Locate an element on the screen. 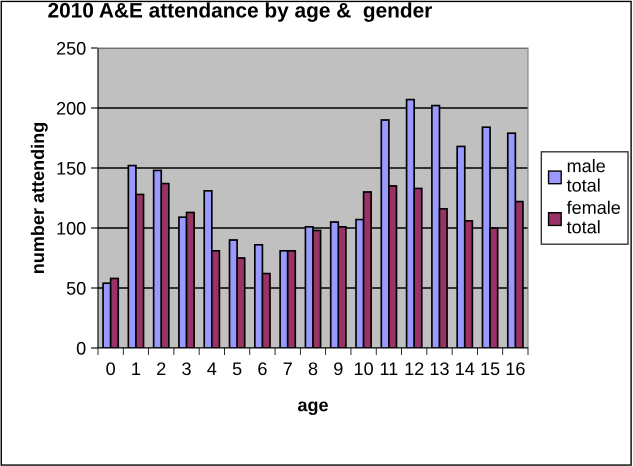 The width and height of the screenshot is (633, 466). chart-title: 2010 A&E attendance by age & gender is located at coordinates (240, 12).